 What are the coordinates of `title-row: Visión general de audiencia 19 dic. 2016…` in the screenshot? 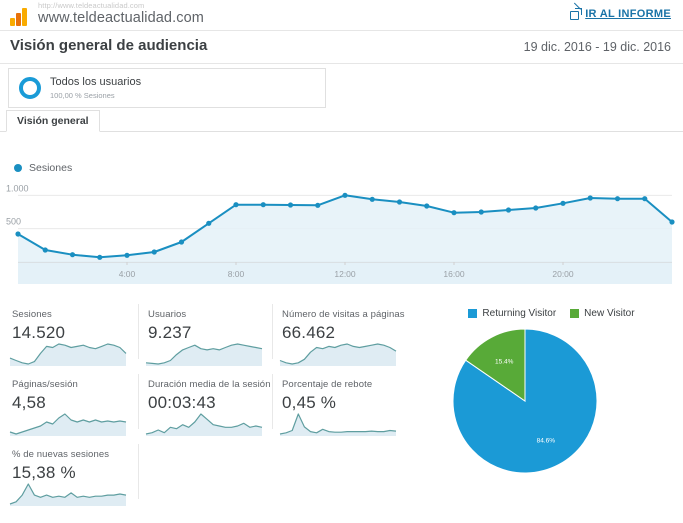 It's located at (341, 47).